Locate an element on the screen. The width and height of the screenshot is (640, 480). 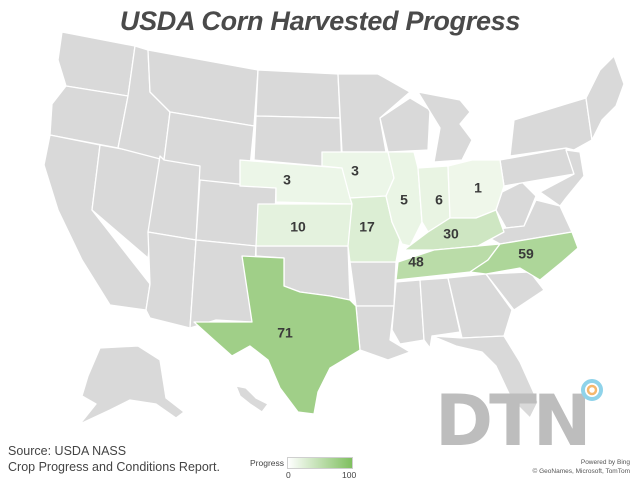
dtn-logo-dot-icon is located at coordinates (592, 390).